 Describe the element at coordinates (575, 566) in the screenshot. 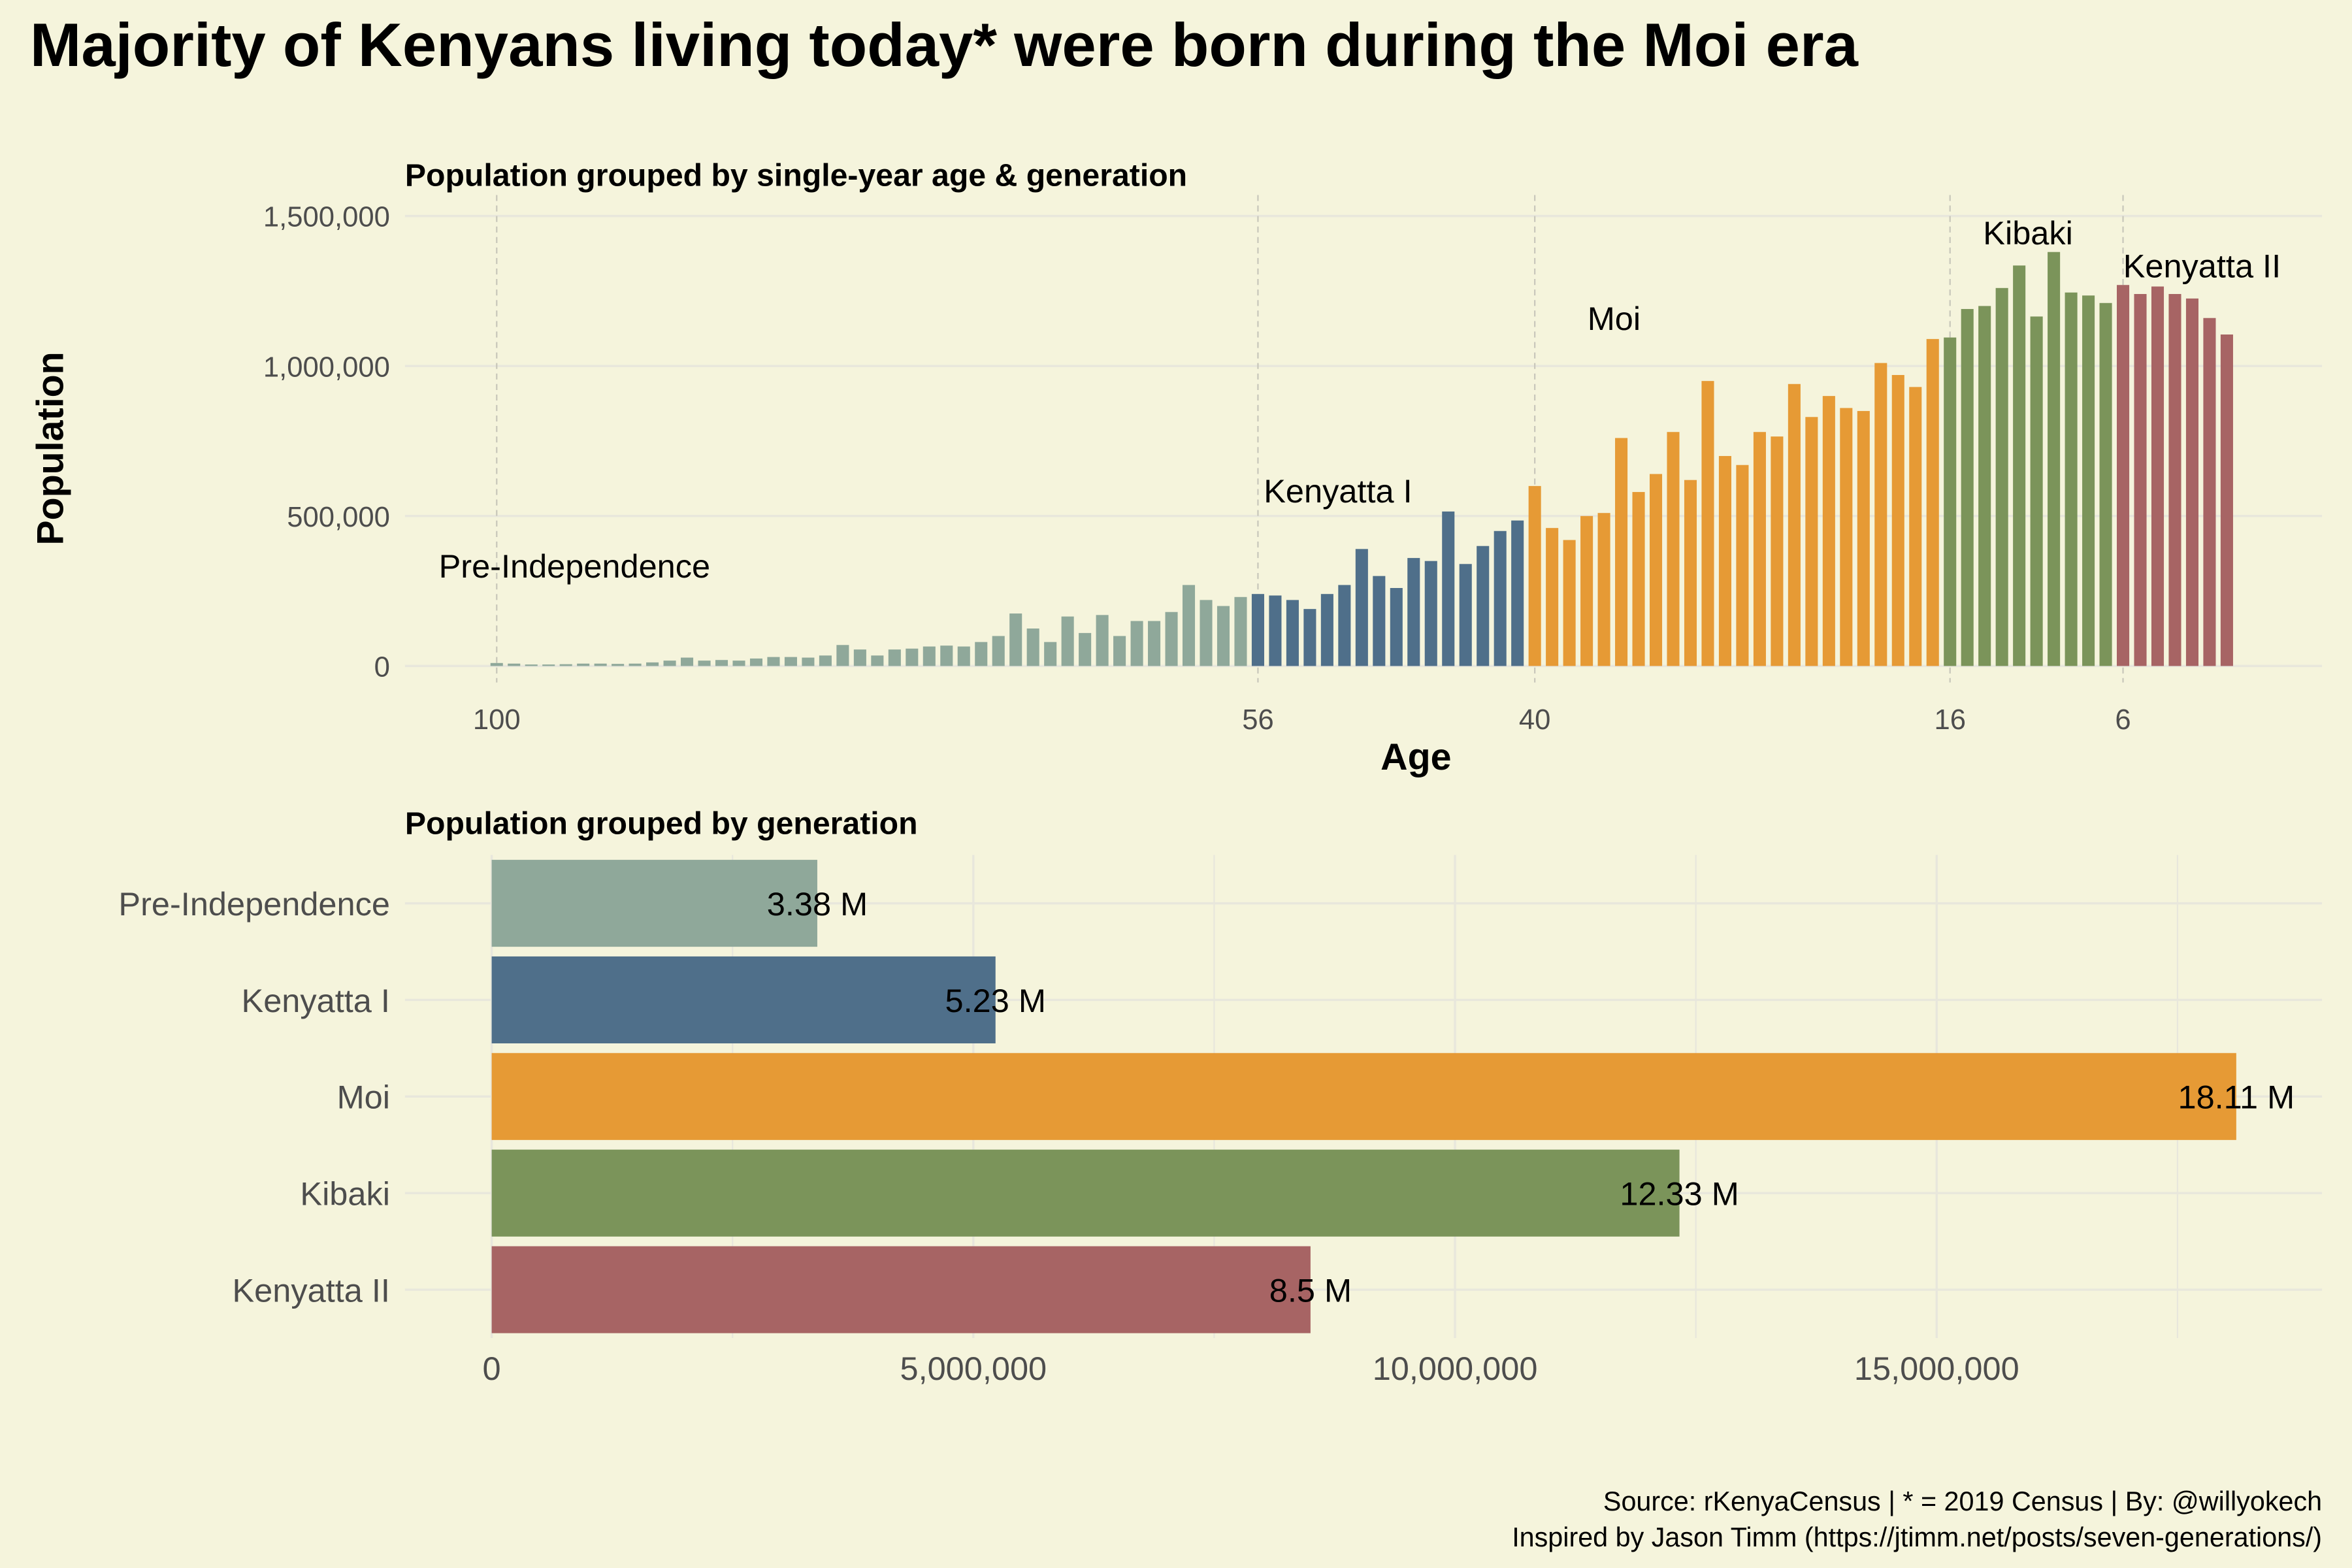

I see `generation-label: Pre-Independence` at that location.